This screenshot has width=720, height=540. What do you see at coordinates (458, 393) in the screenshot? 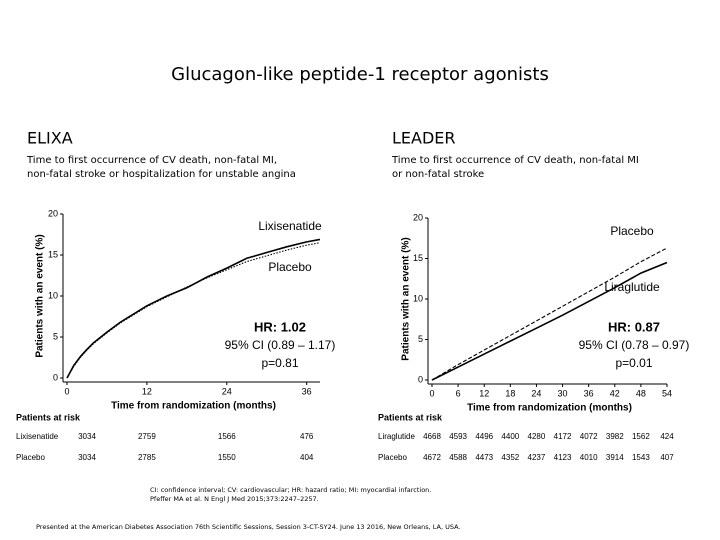
I see `x-tick-label: 6` at bounding box center [458, 393].